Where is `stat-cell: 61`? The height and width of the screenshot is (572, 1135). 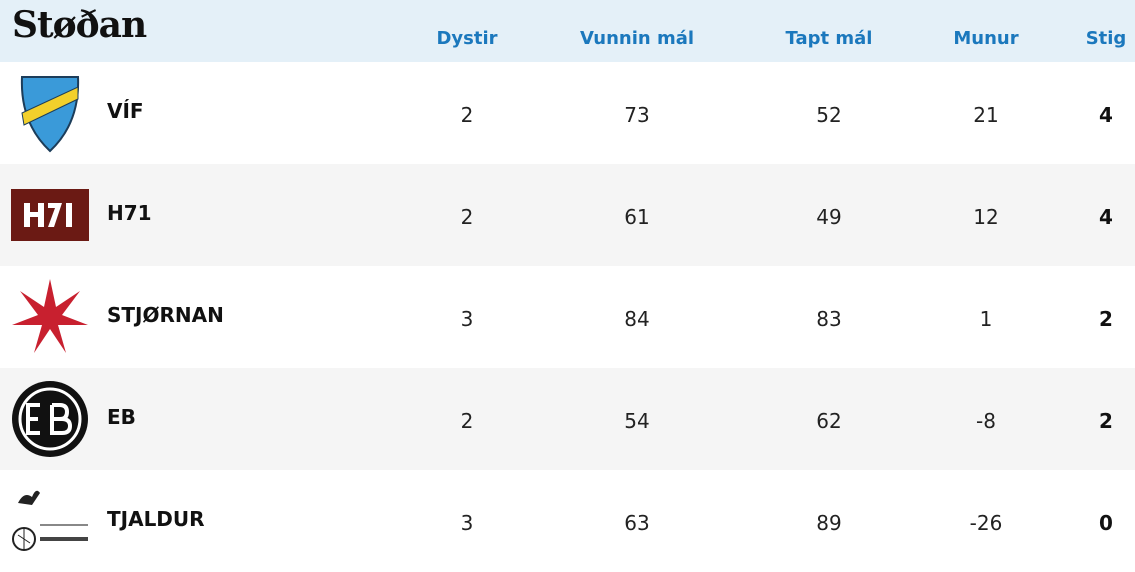 stat-cell: 61 is located at coordinates (637, 217).